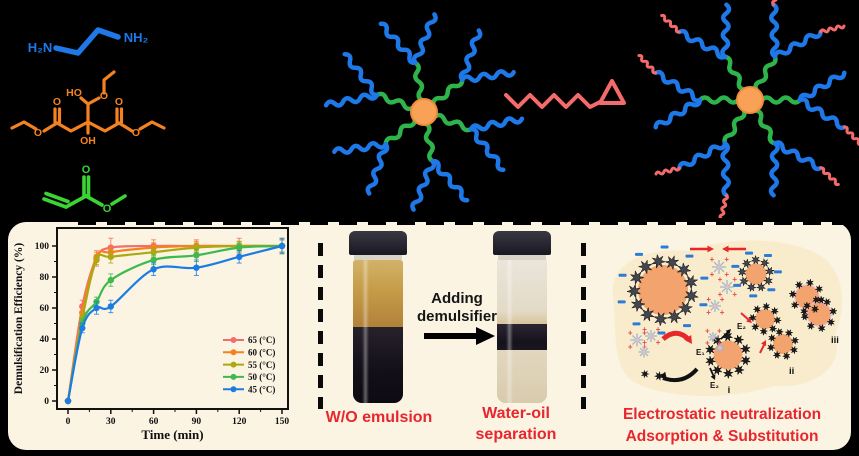 Image resolution: width=859 pixels, height=456 pixels. I want to click on svg-text: Time (min), so click(172, 434).